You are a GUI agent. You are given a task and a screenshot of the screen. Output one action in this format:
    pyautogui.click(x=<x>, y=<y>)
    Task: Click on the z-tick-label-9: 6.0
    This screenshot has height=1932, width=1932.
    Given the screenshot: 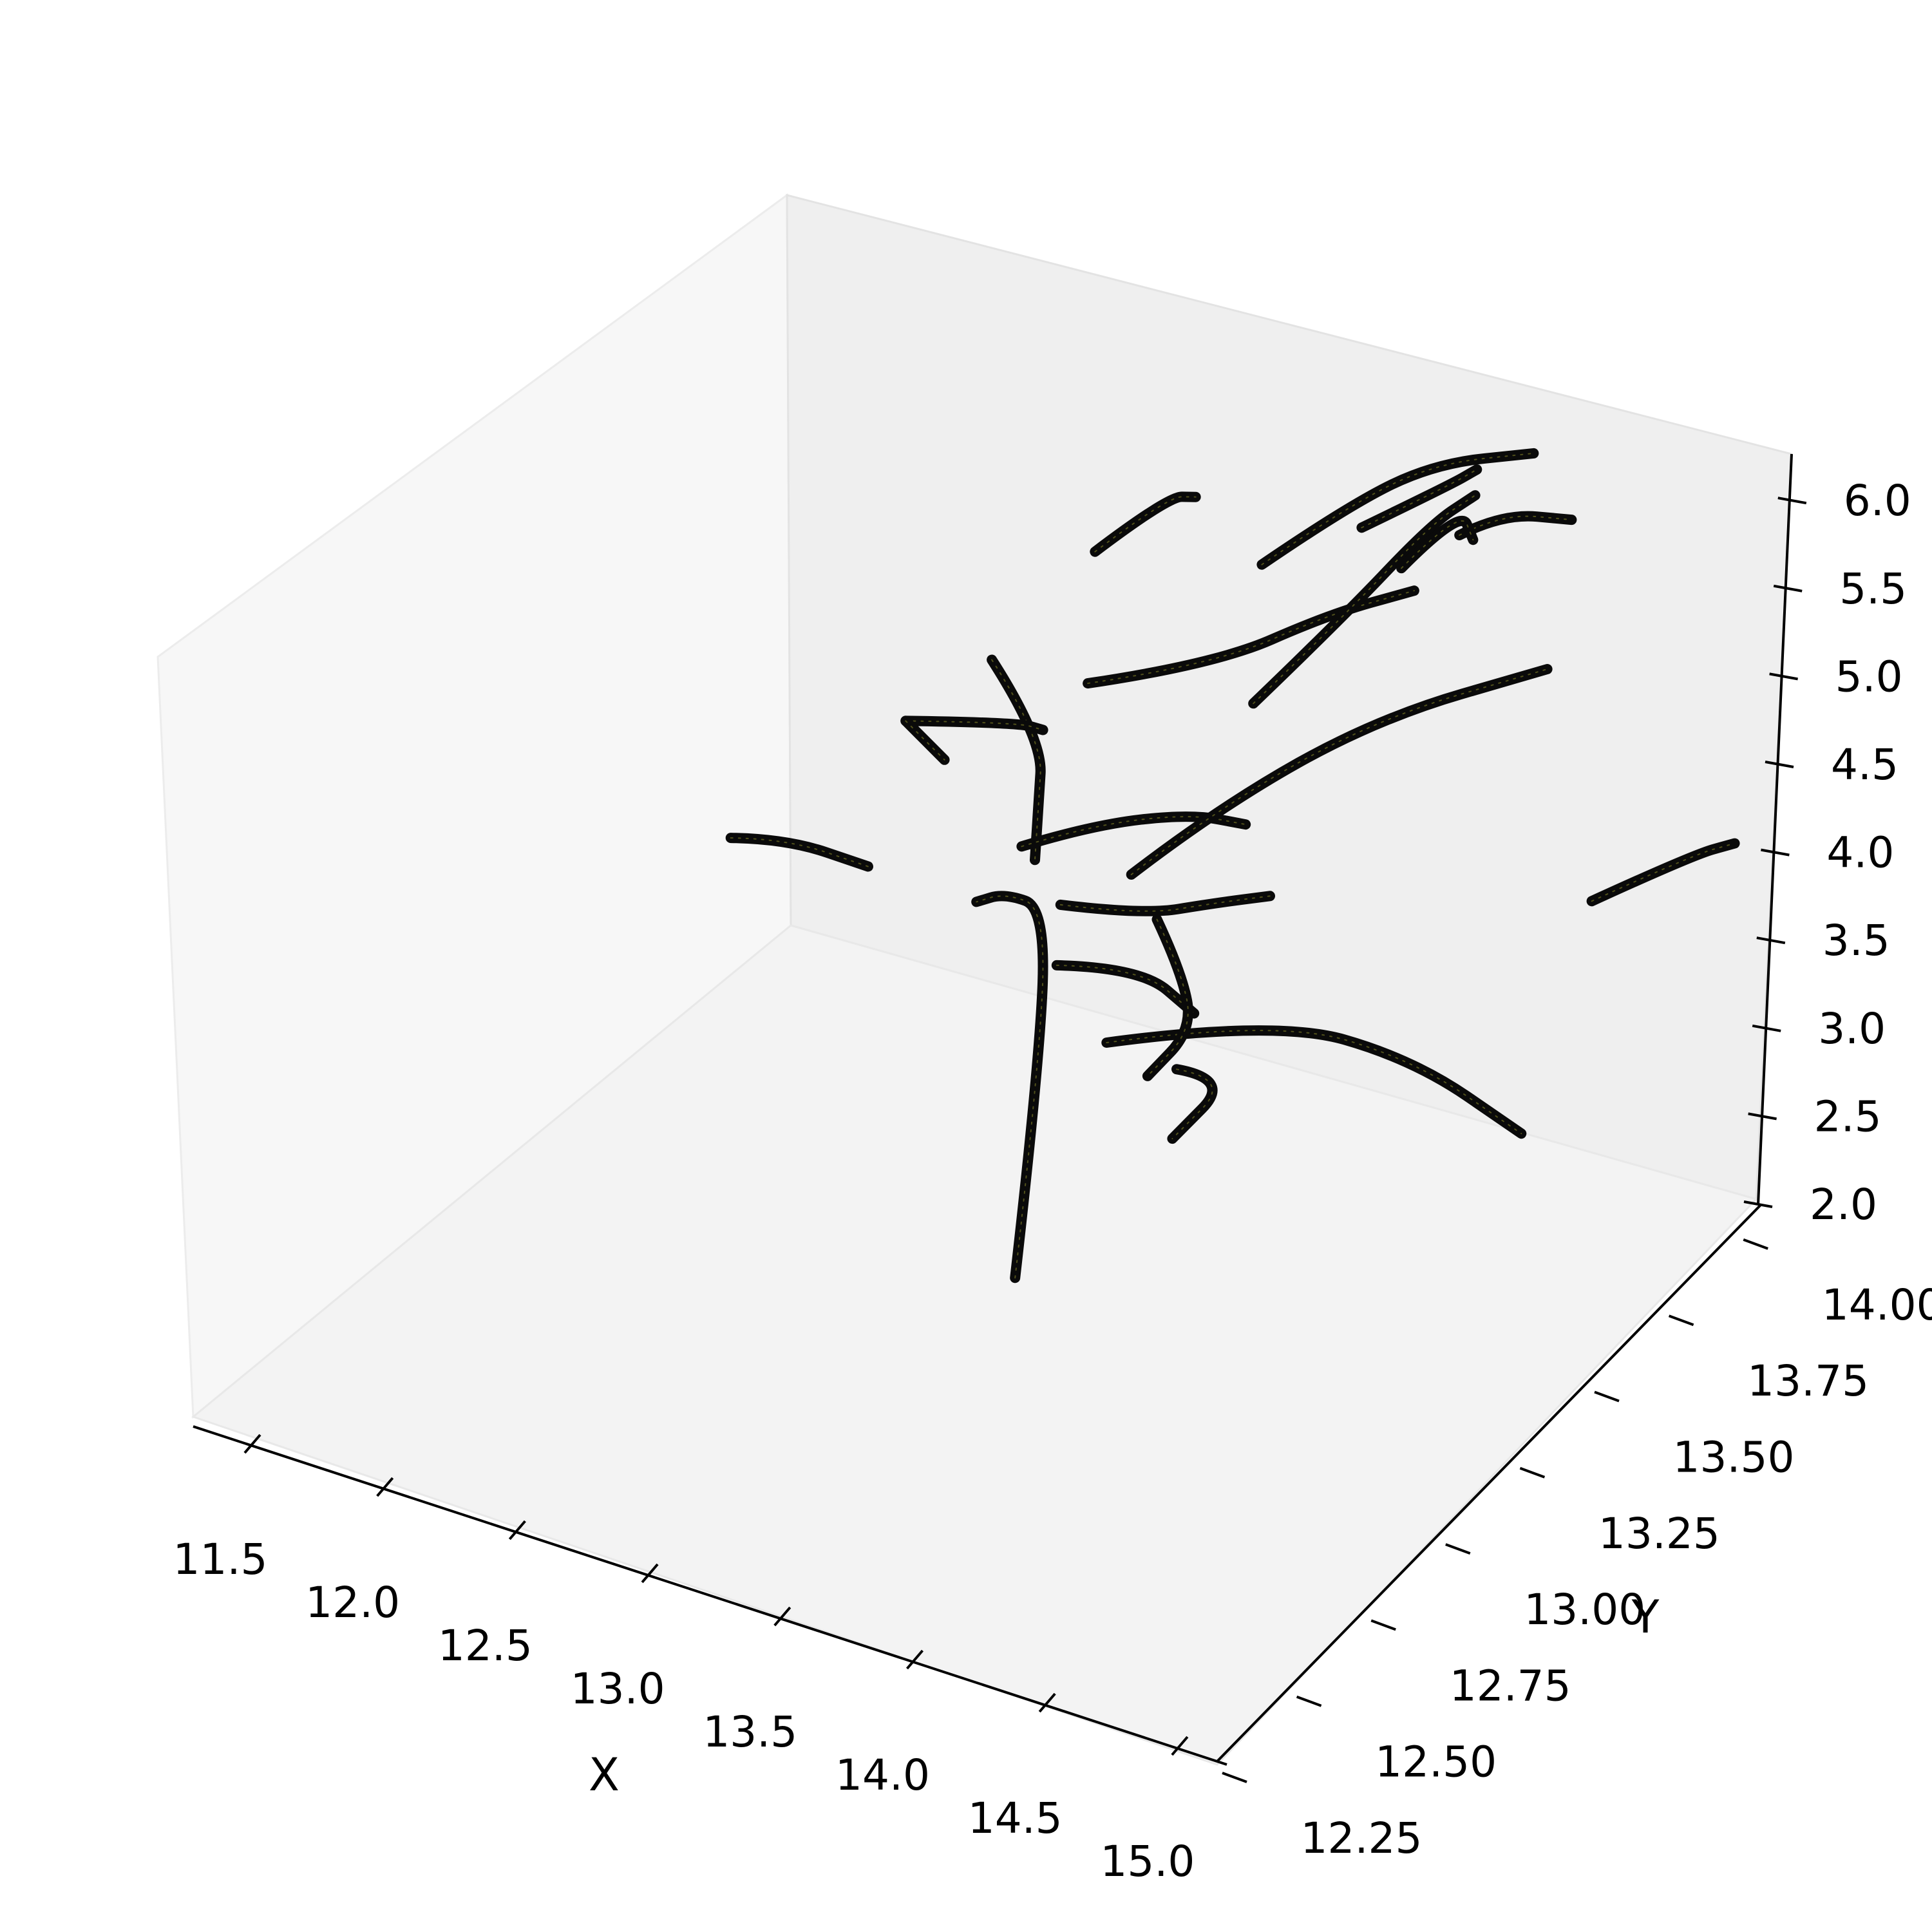 What is the action you would take?
    pyautogui.click(x=1878, y=501)
    